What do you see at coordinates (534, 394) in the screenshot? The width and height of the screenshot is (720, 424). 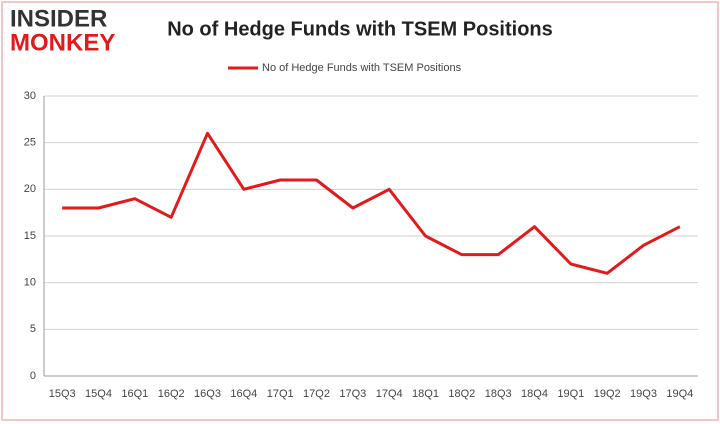 I see `x-tick-label: 18Q4` at bounding box center [534, 394].